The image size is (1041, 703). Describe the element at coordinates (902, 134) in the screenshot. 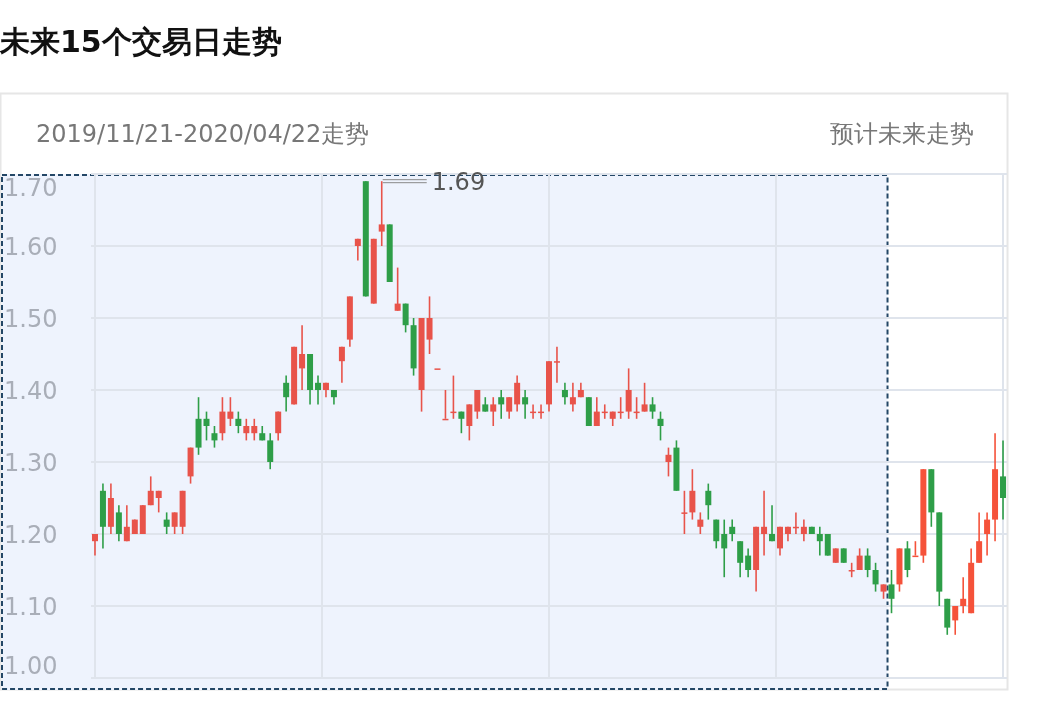

I see `text: 预计未来走势` at that location.